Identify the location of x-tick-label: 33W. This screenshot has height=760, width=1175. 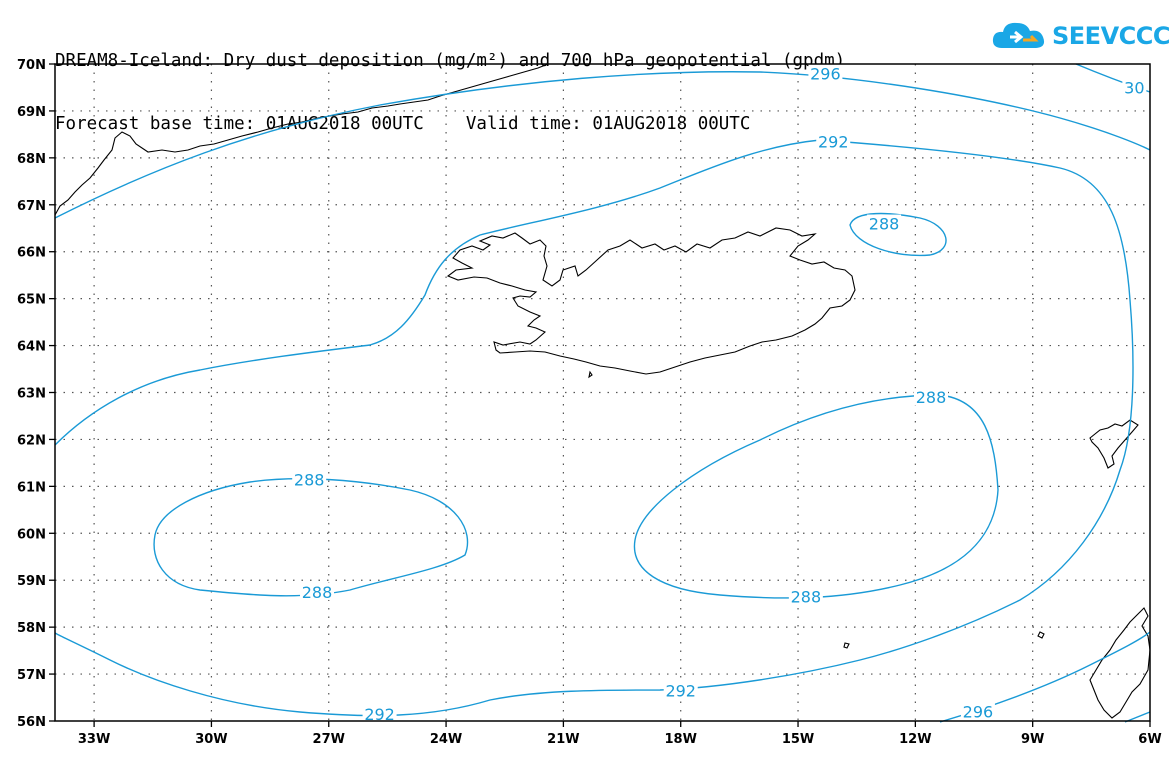
(94, 739).